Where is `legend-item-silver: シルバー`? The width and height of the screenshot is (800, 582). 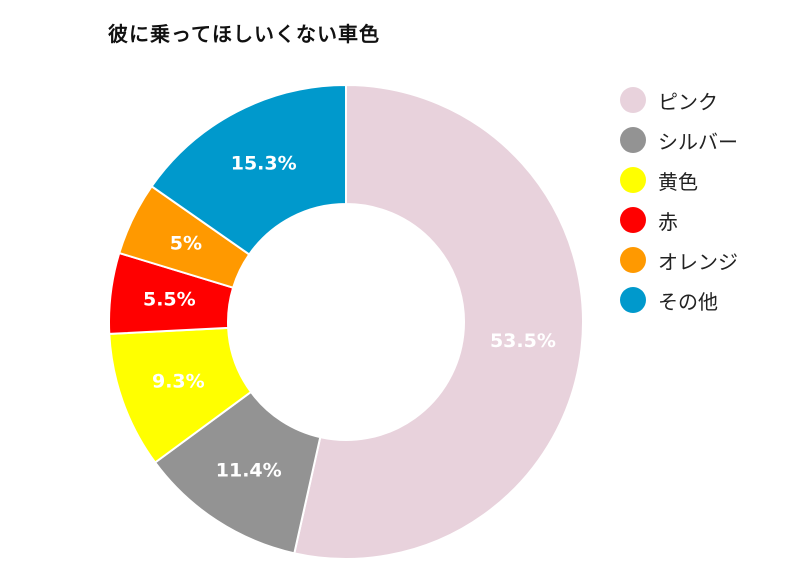 legend-item-silver: シルバー is located at coordinates (679, 140).